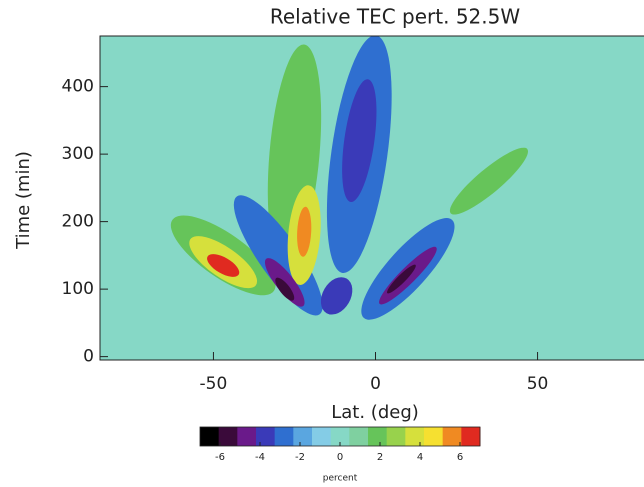 The width and height of the screenshot is (644, 487). I want to click on colorbar-tick-label: -4, so click(260, 457).